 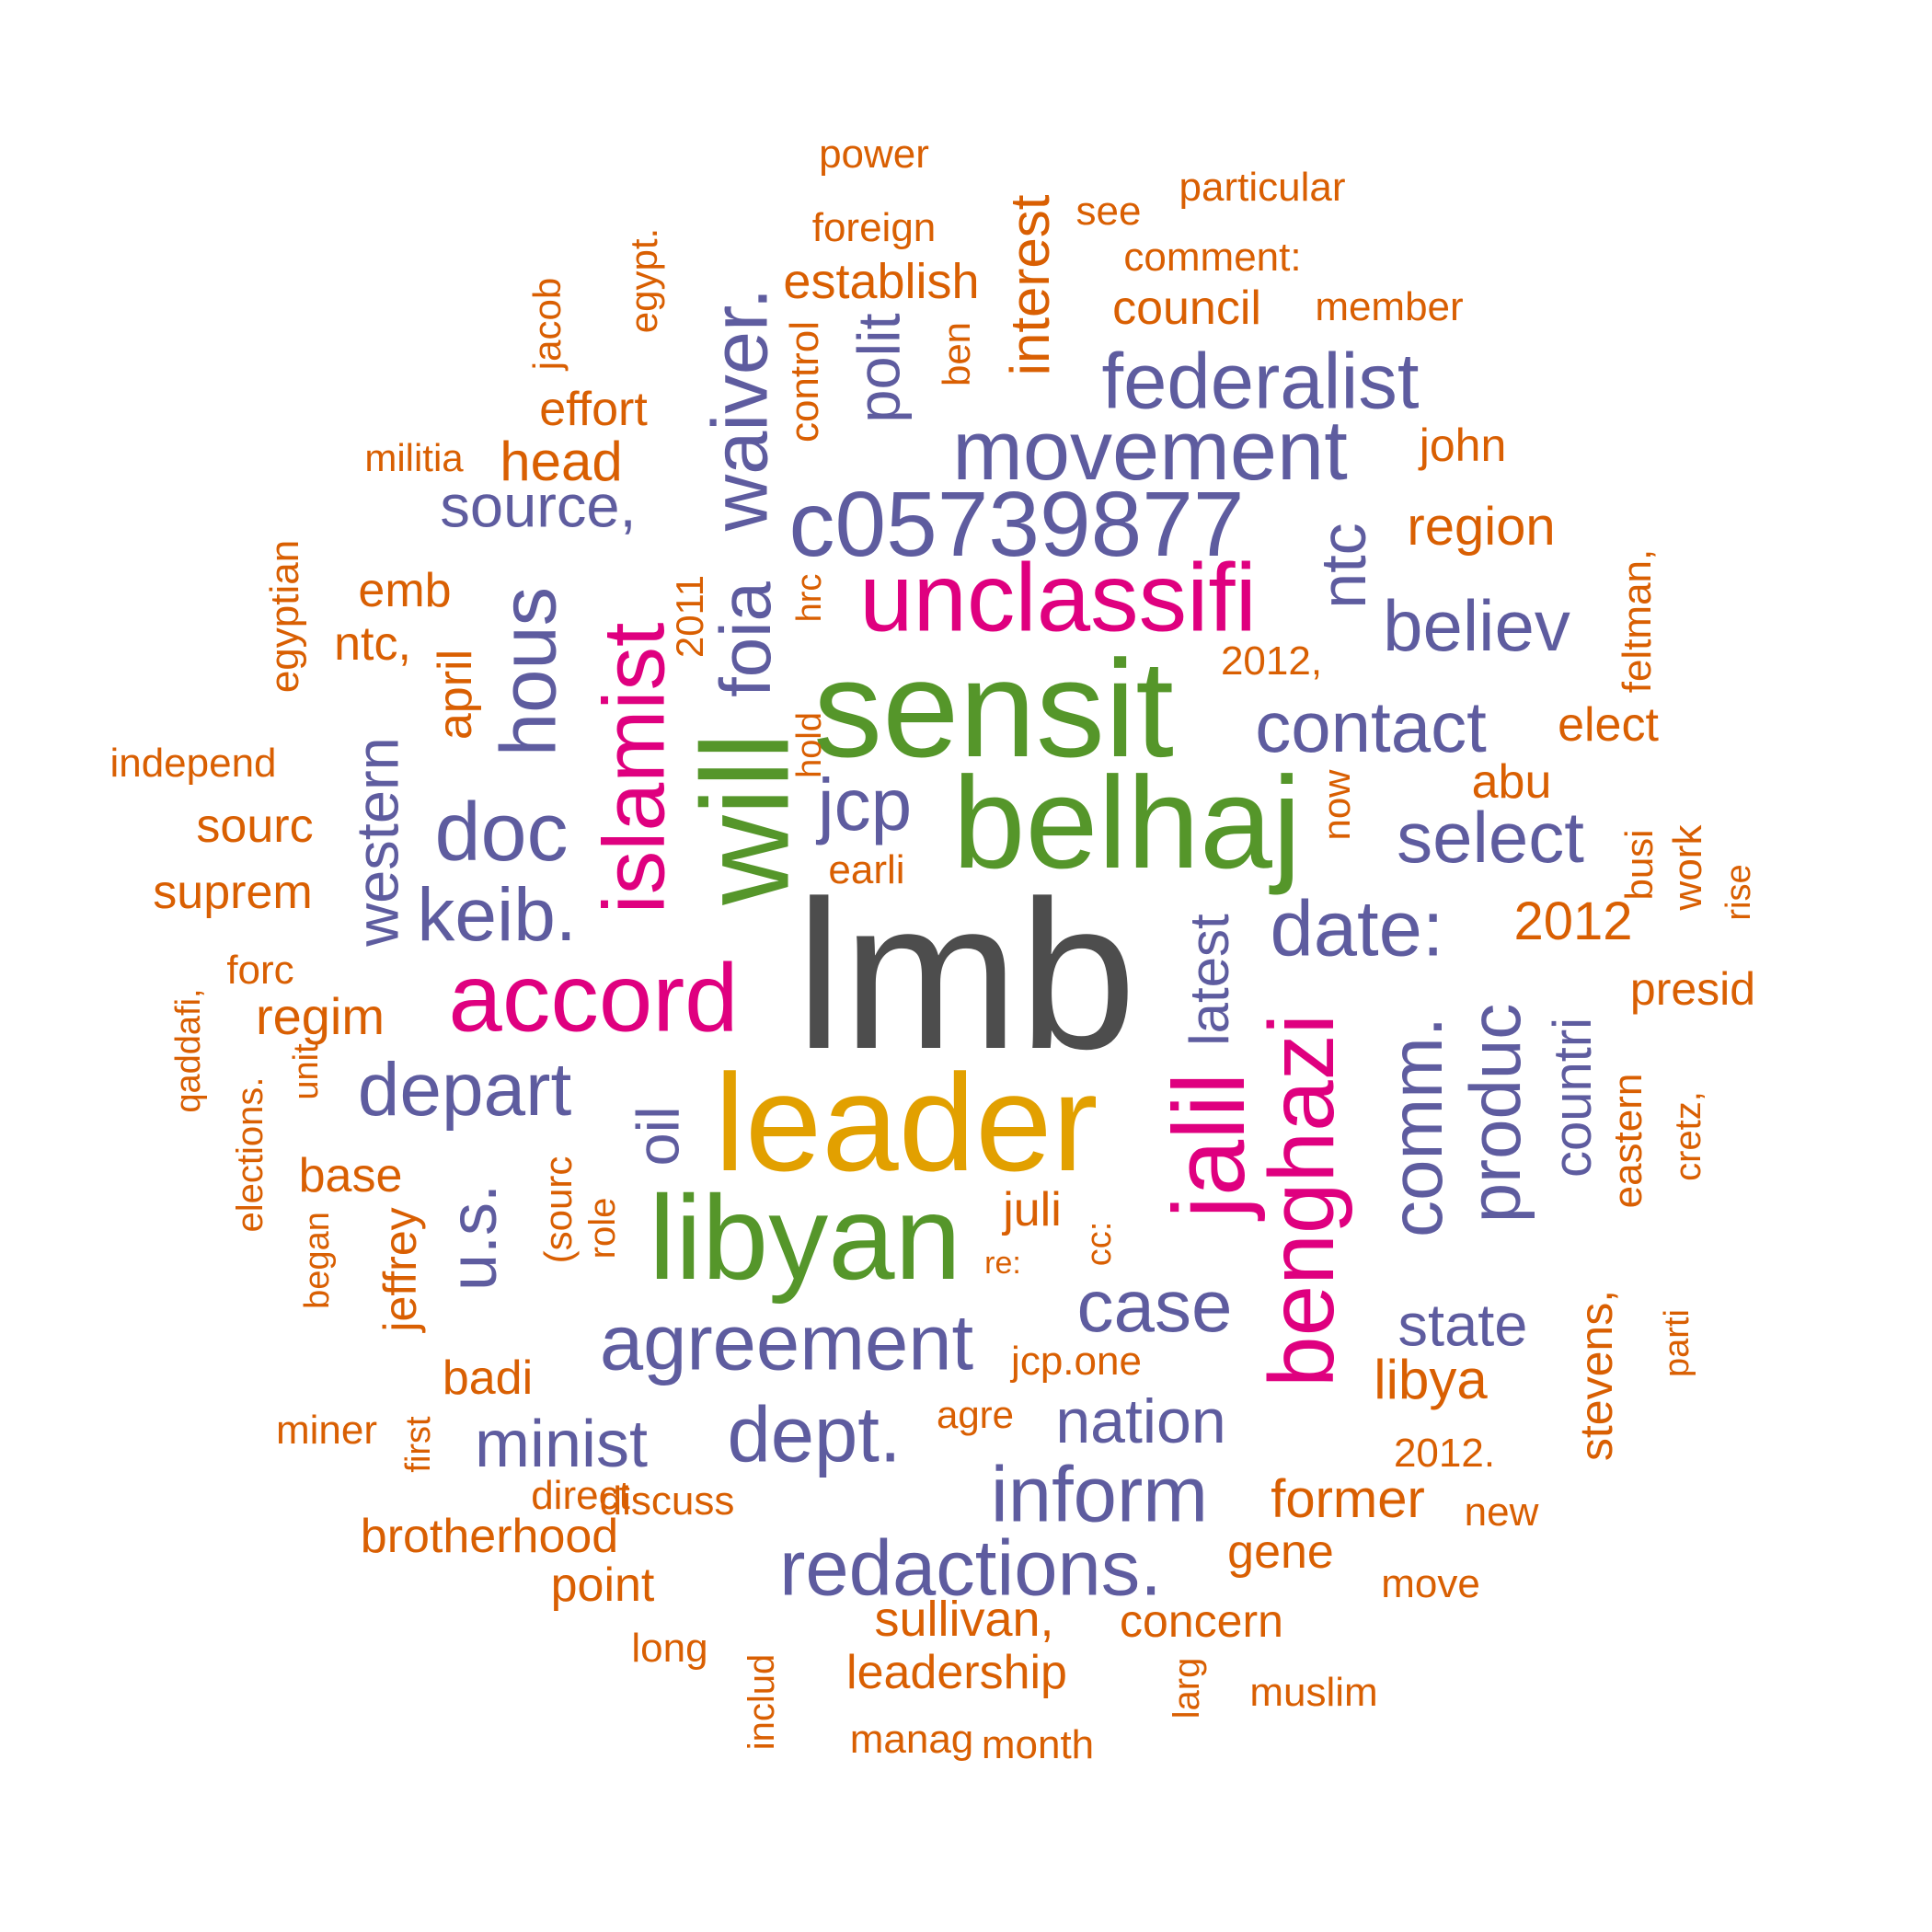 What do you see at coordinates (975, 1414) in the screenshot?
I see `word-102: agre` at bounding box center [975, 1414].